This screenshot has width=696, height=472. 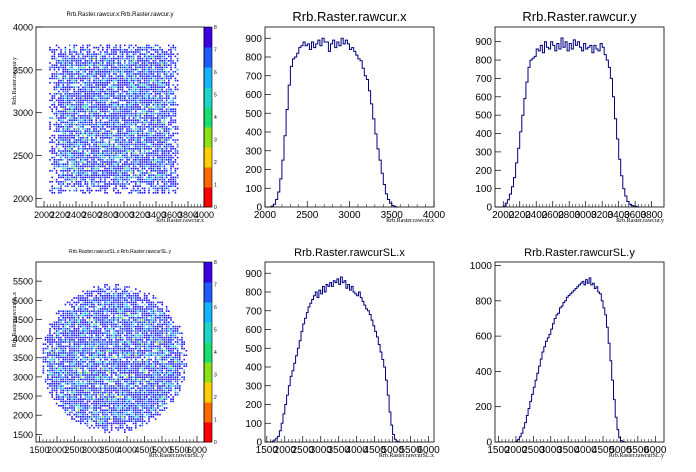 What do you see at coordinates (579, 16) in the screenshot?
I see `chart-title: Rrb.Raster.rawcur.y` at bounding box center [579, 16].